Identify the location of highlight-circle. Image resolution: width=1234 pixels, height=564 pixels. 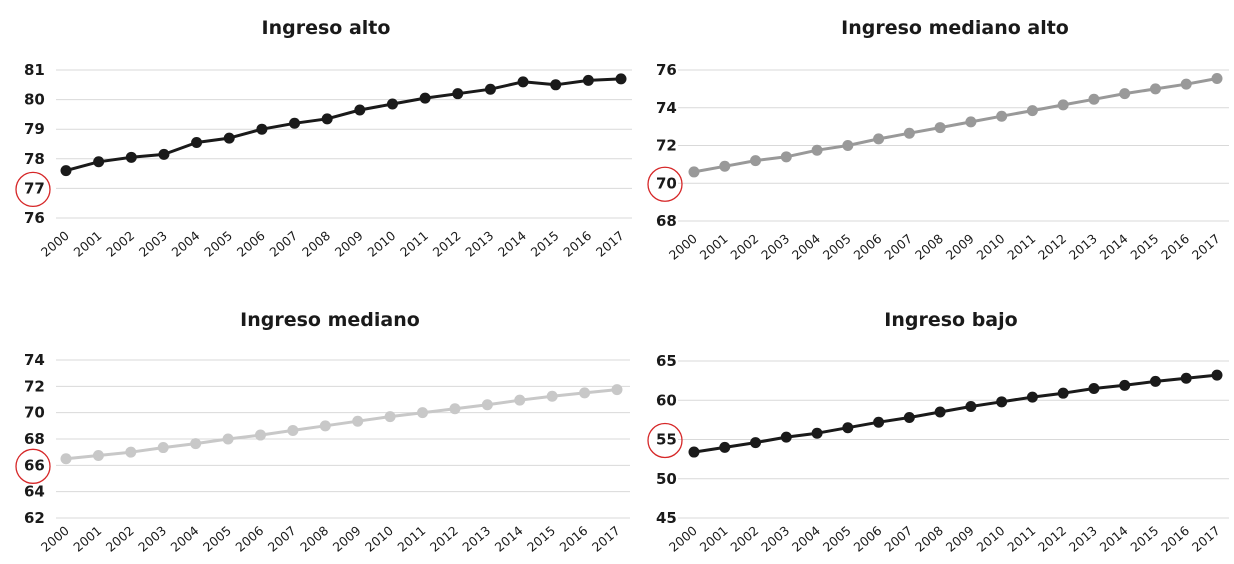
(665, 184).